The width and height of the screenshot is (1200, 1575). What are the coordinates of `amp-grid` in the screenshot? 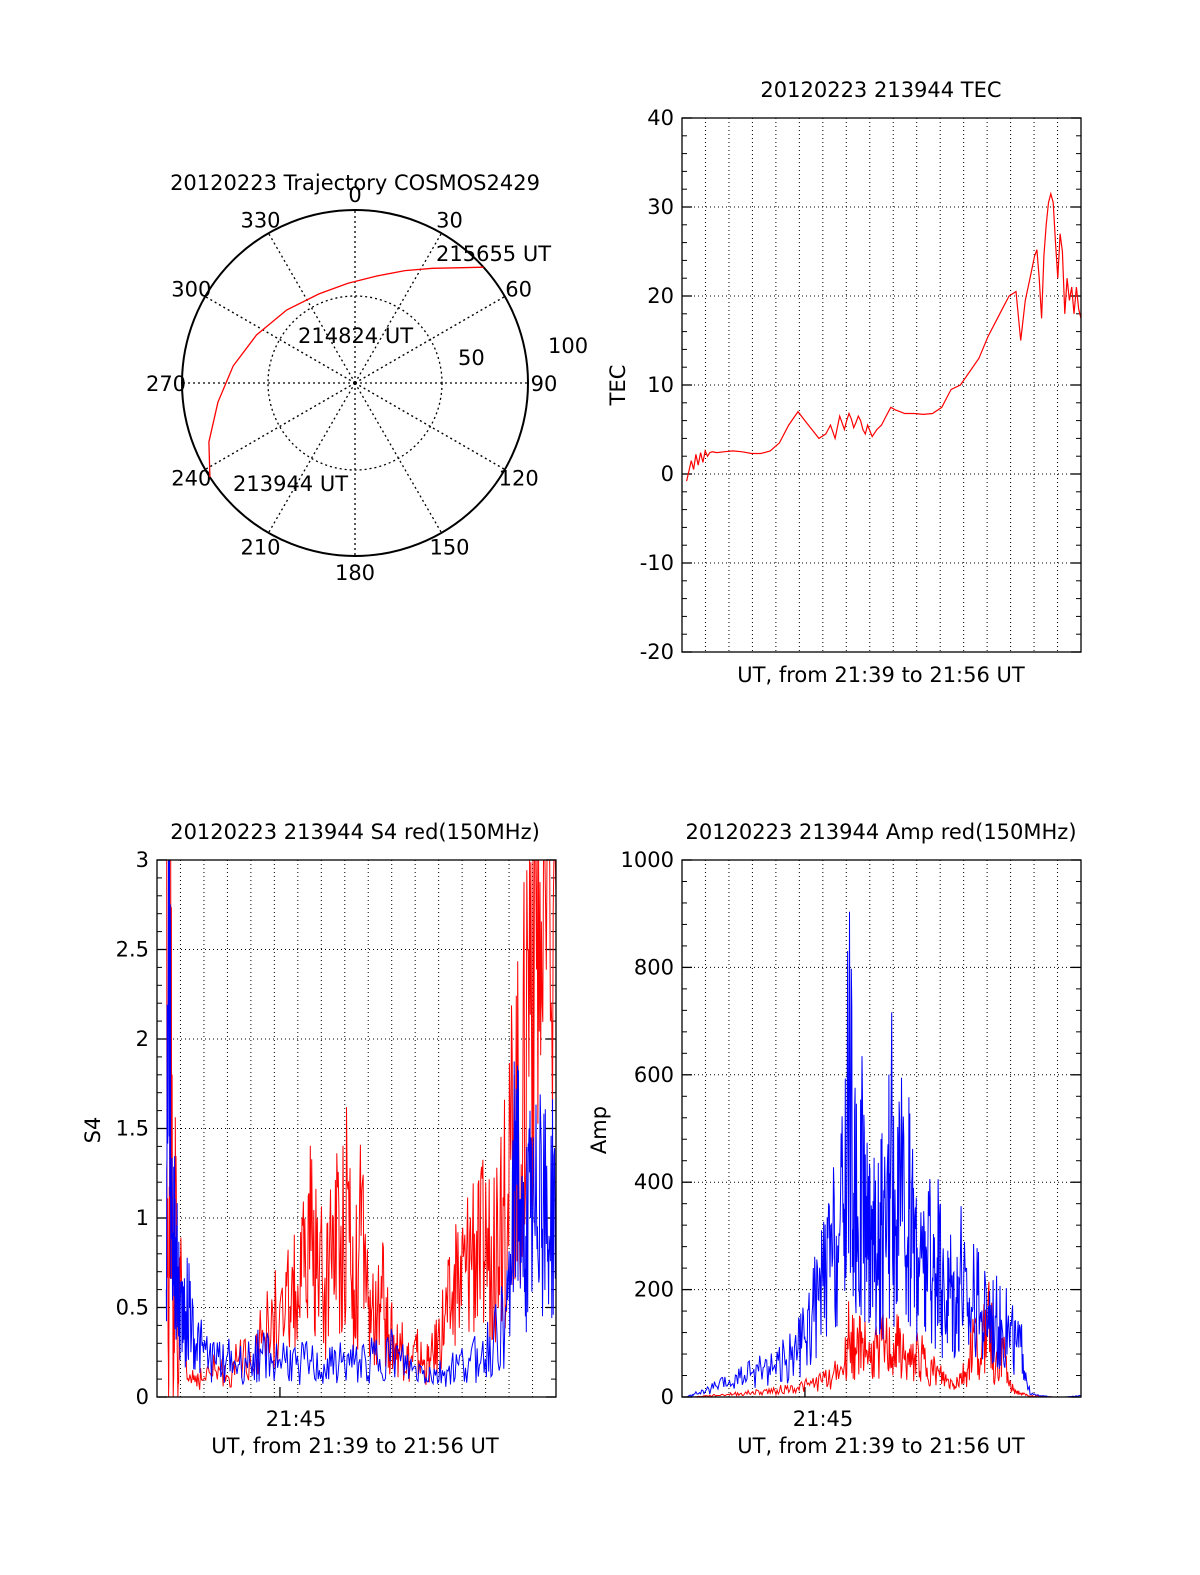 It's located at (881, 1128).